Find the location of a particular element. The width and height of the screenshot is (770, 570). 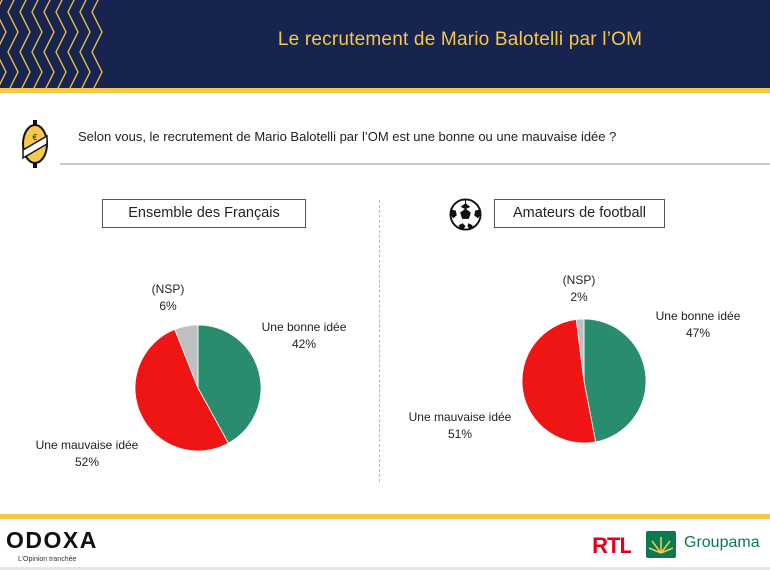

panel-divider is located at coordinates (379, 341).